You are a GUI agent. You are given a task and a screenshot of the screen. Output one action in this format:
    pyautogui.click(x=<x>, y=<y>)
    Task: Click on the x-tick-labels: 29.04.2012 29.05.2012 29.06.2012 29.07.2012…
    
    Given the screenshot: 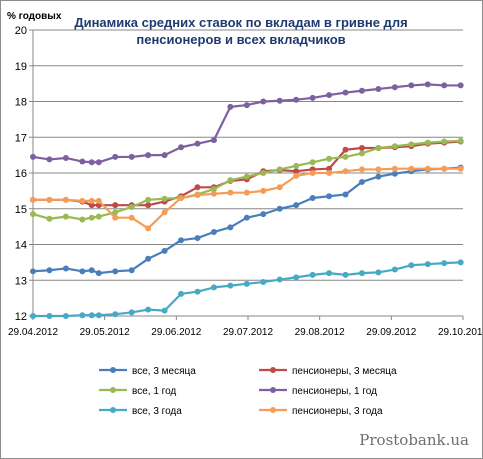 What is the action you would take?
    pyautogui.click(x=245, y=332)
    